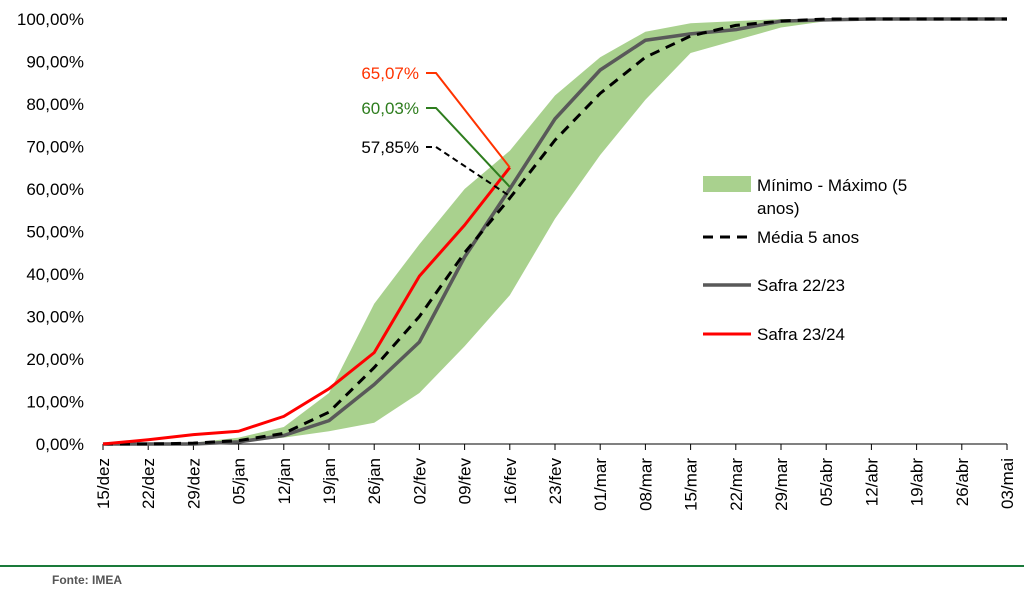 The height and width of the screenshot is (597, 1024). Describe the element at coordinates (60, 444) in the screenshot. I see `y-tick-label: 0,00%` at that location.